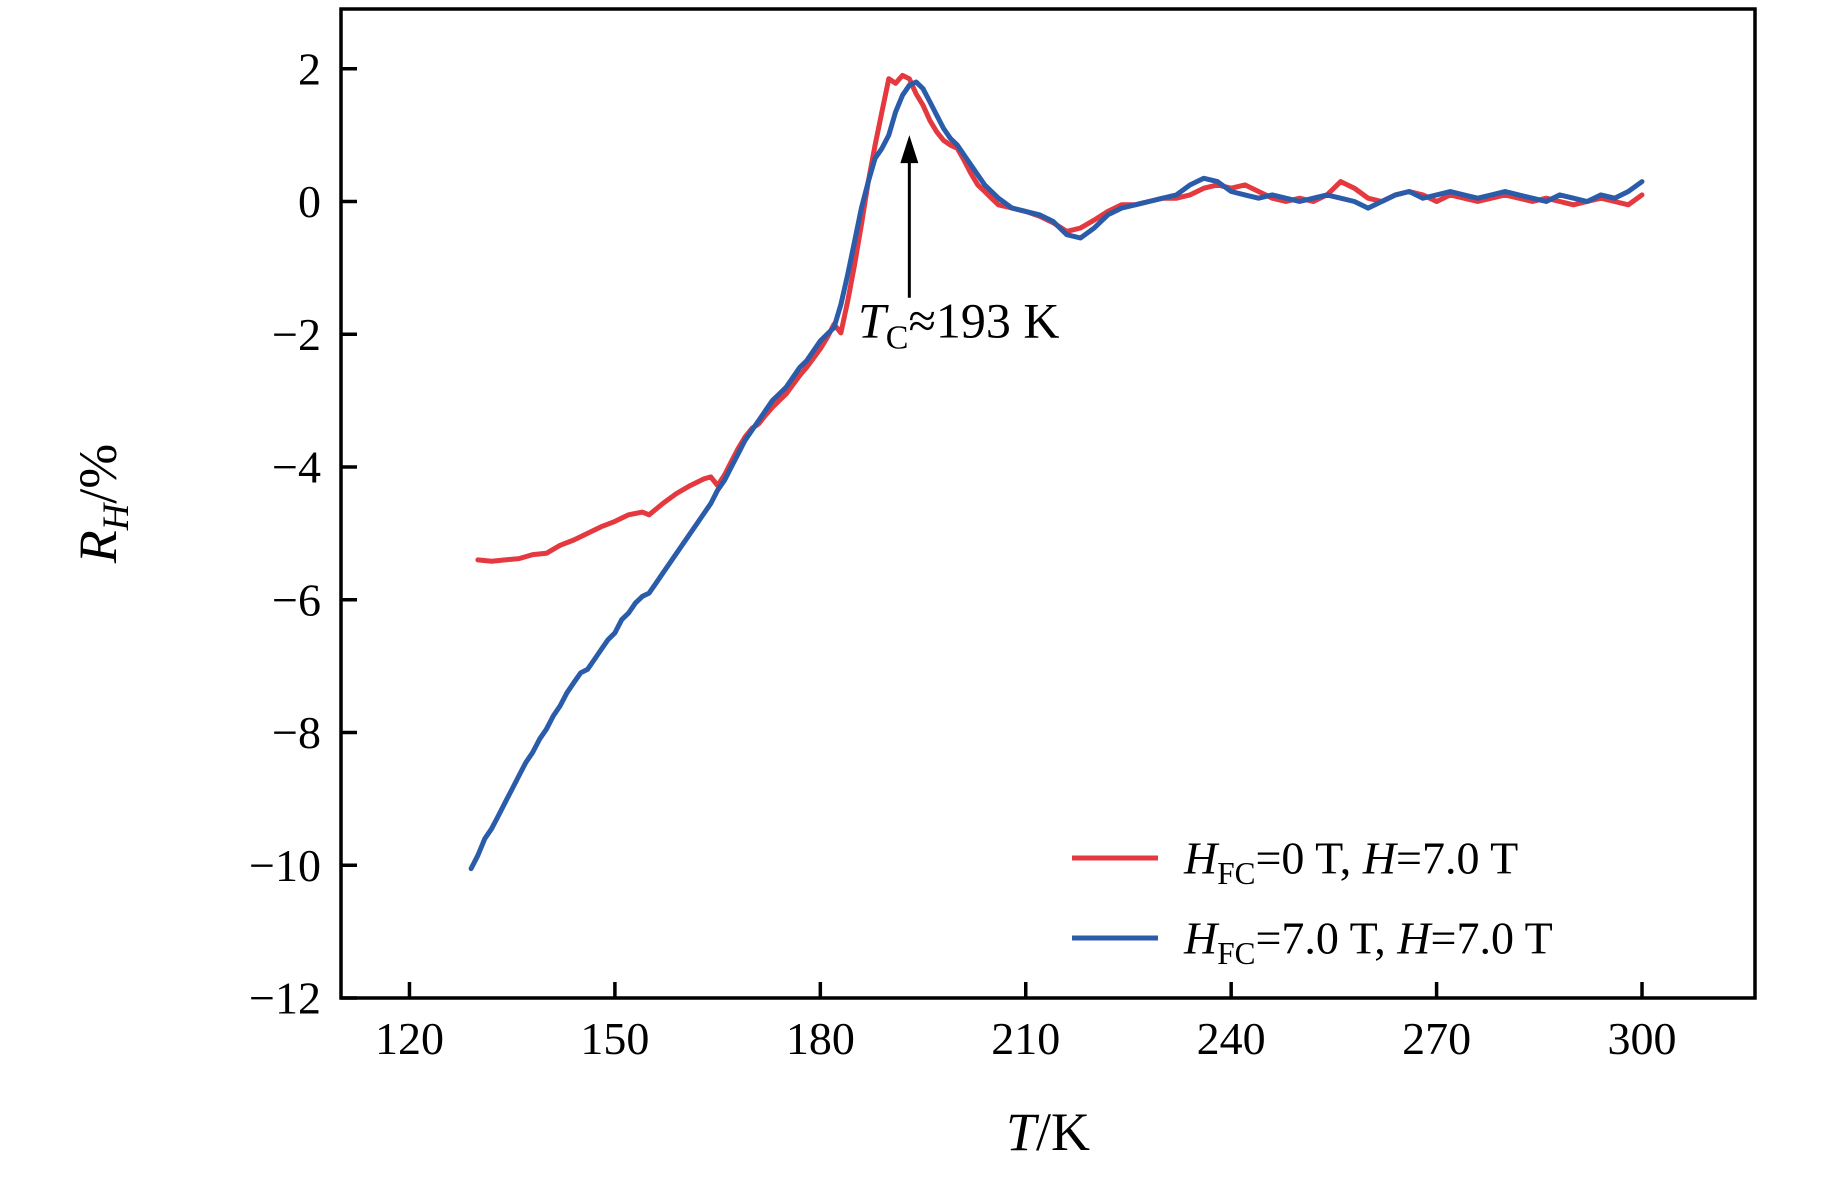  What do you see at coordinates (296, 334) in the screenshot?
I see `y-tick-label: −2` at bounding box center [296, 334].